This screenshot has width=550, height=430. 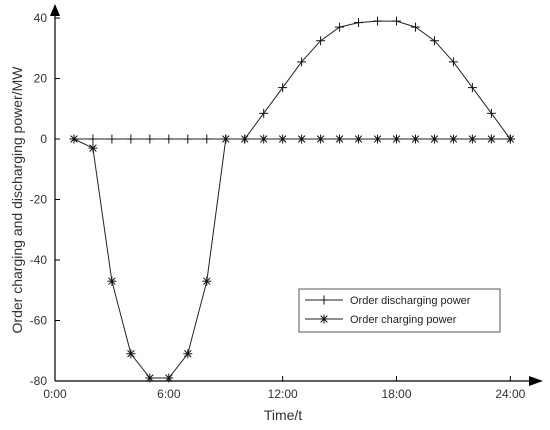 I want to click on x-tick-label: 18:00, so click(x=396, y=394).